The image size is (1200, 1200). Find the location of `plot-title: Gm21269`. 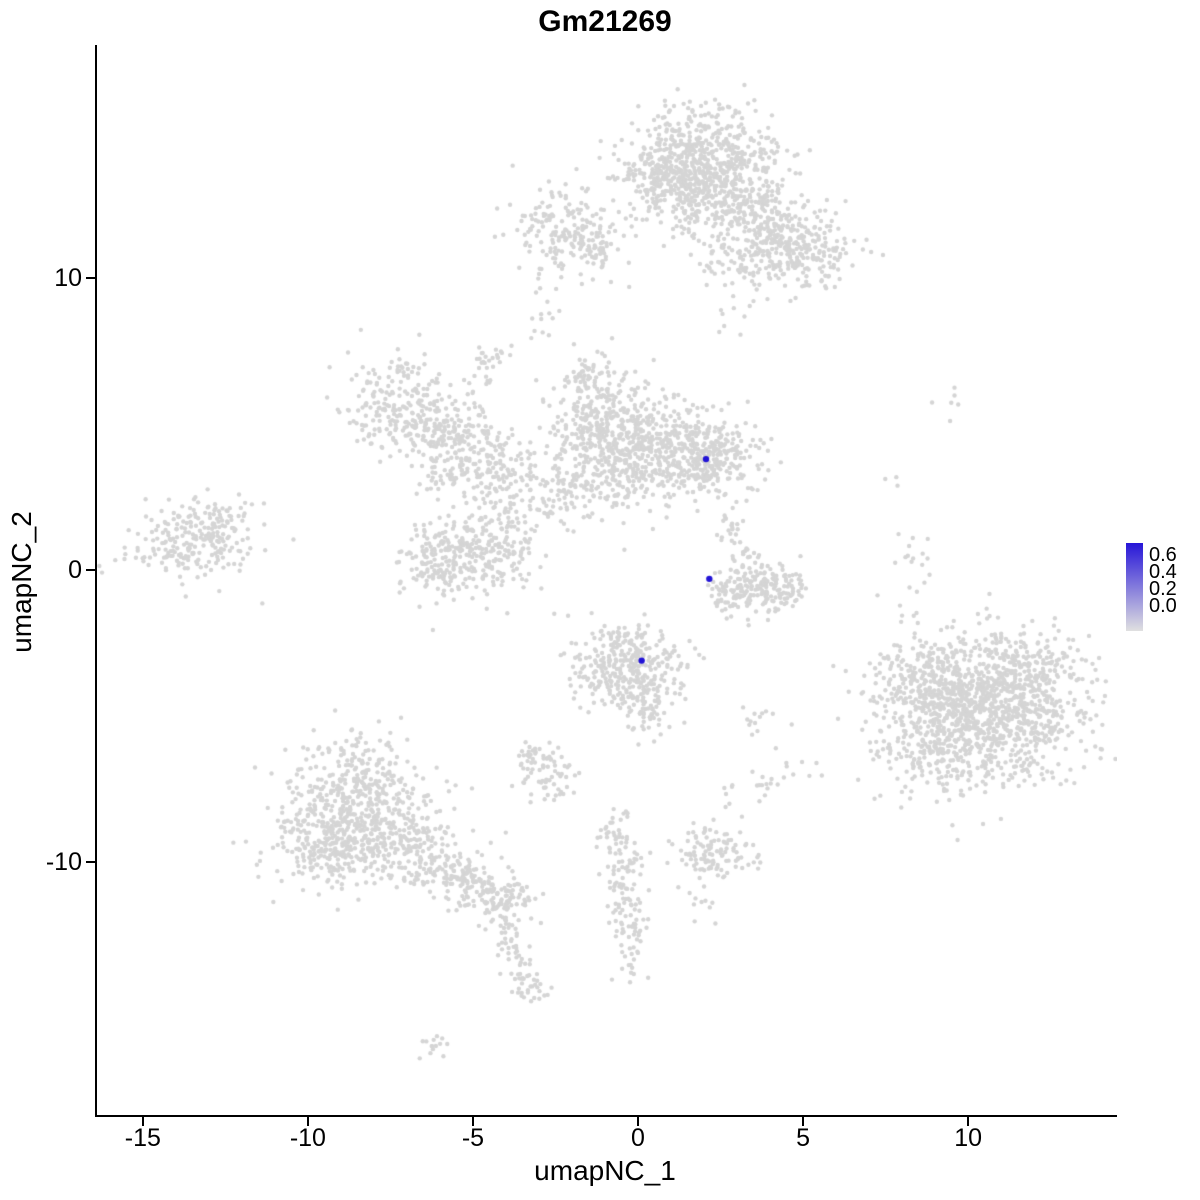

plot-title: Gm21269 is located at coordinates (605, 21).